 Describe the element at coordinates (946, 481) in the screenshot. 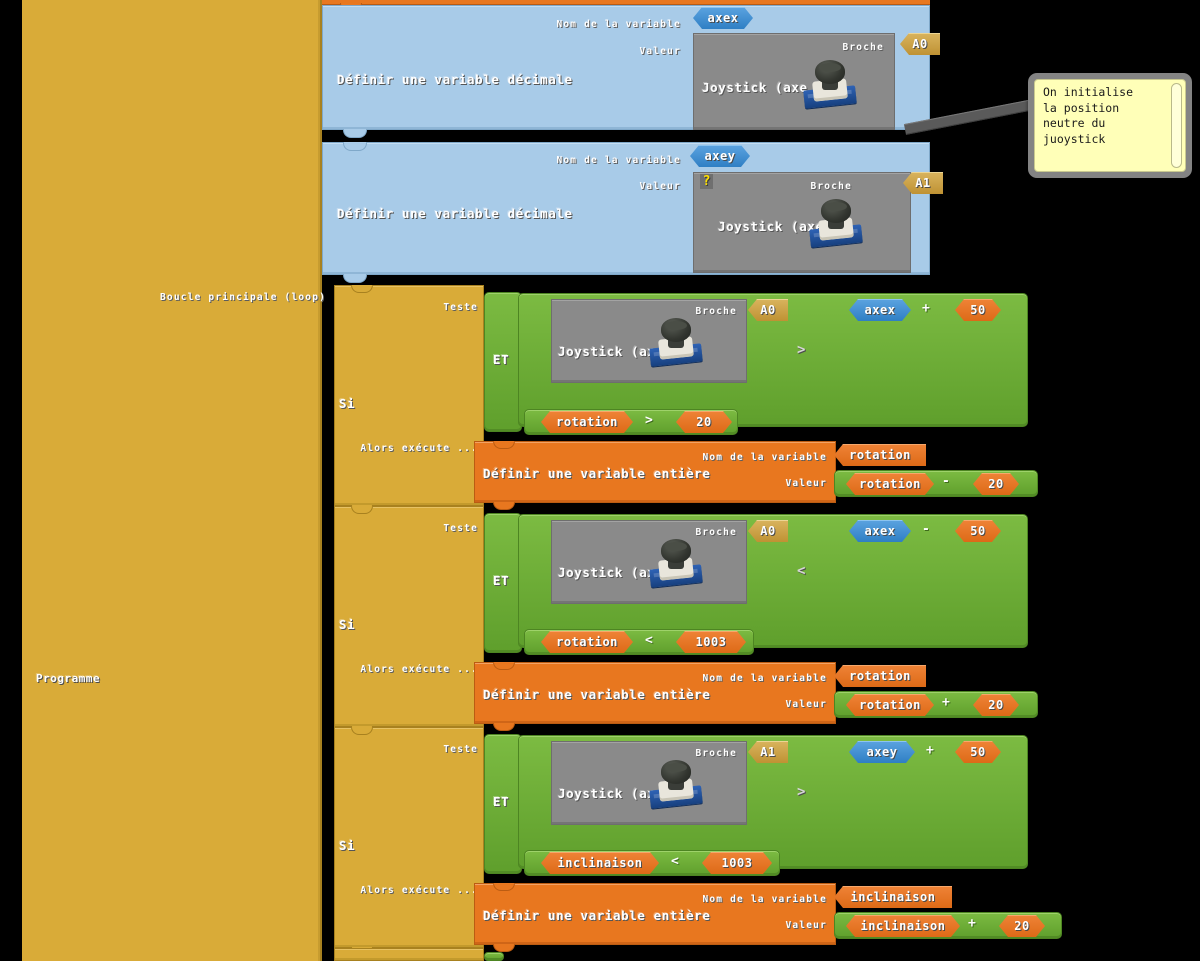

I see `expr-operator: -` at that location.